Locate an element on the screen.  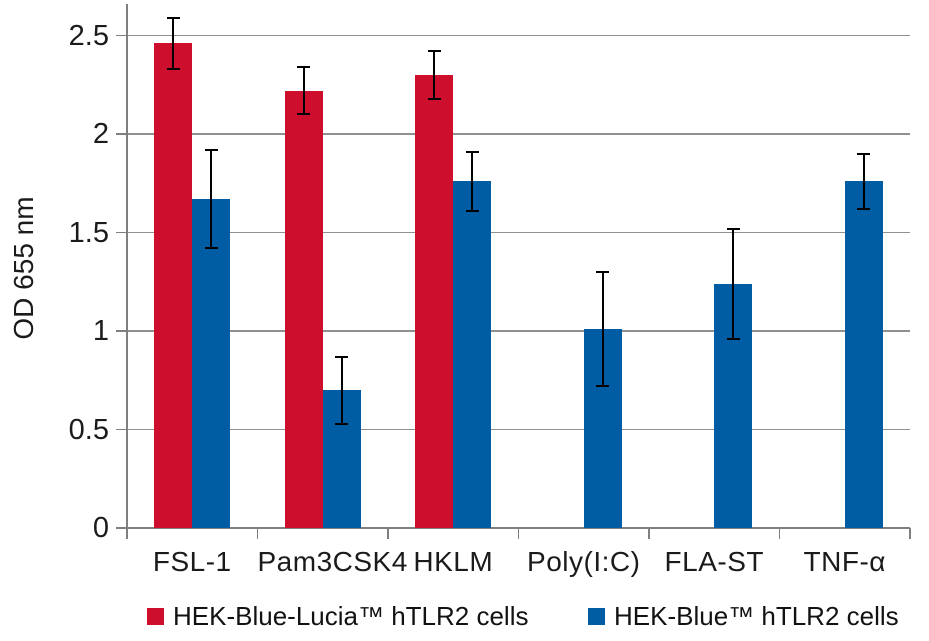
y-tick-label: 1.5 is located at coordinates (88, 232).